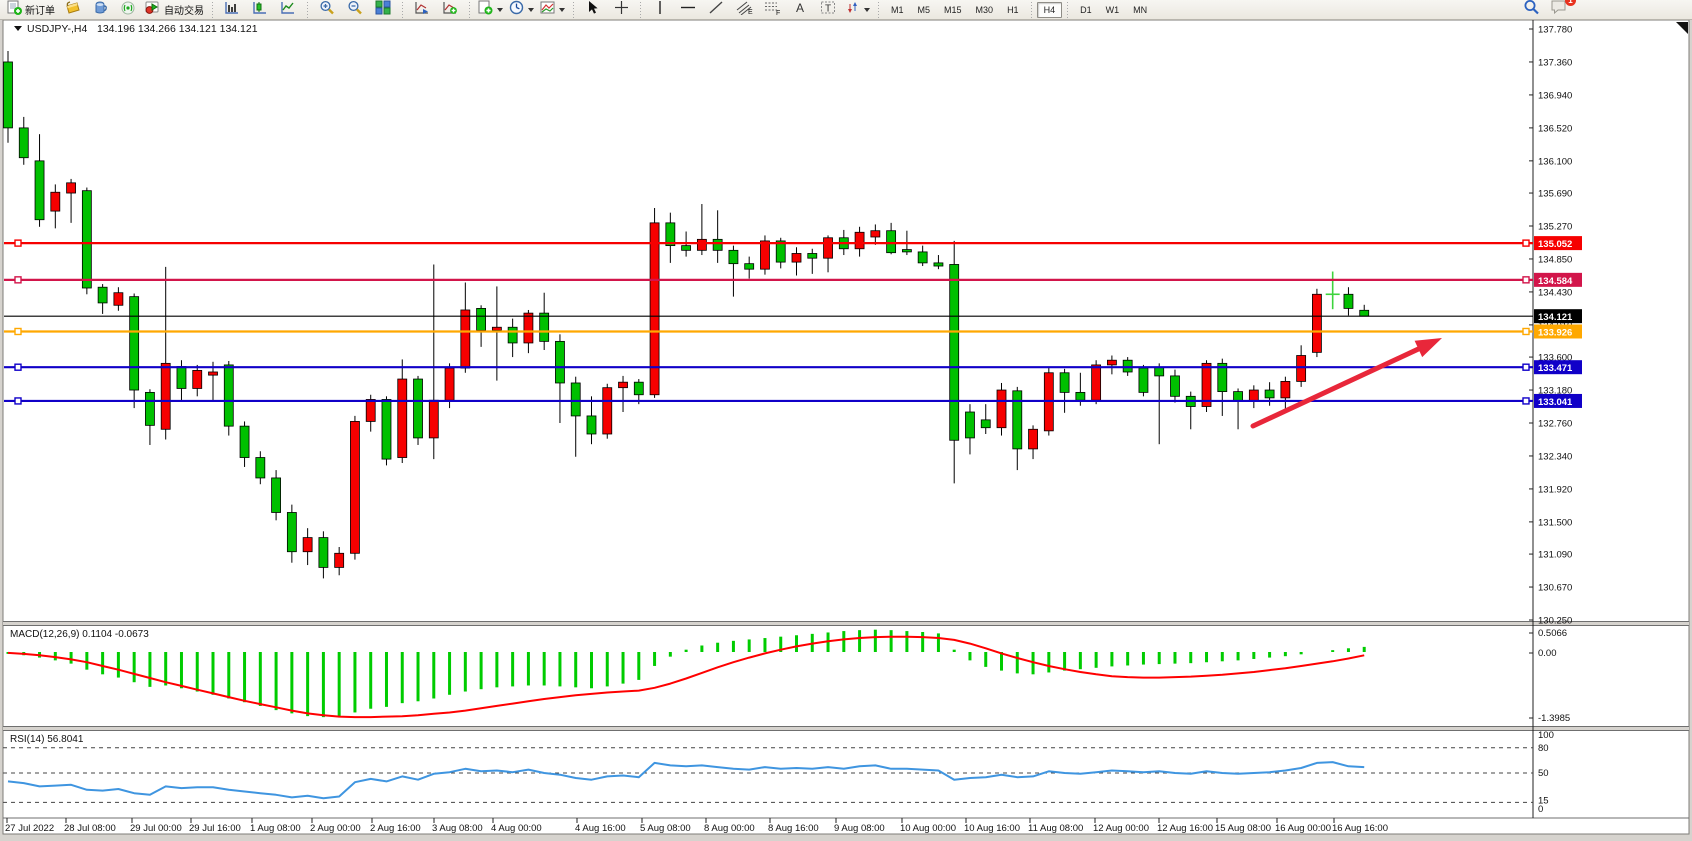 The width and height of the screenshot is (1692, 841). Describe the element at coordinates (897, 9) in the screenshot. I see `tab-timeframe-m1: M1` at that location.